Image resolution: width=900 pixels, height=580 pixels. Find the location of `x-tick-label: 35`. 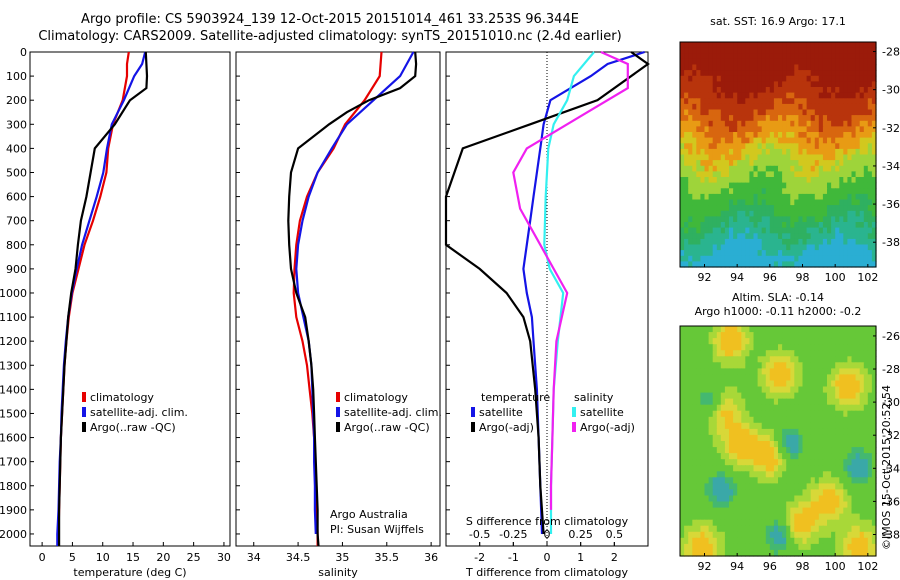

x-tick-label: 35 is located at coordinates (342, 557).